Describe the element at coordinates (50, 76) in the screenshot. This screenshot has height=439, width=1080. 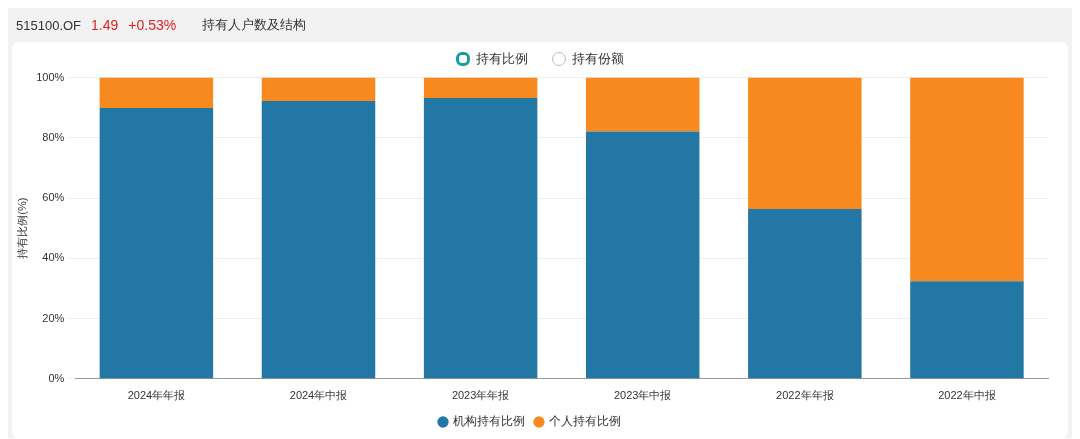
I see `y-tick-label: 100%` at that location.